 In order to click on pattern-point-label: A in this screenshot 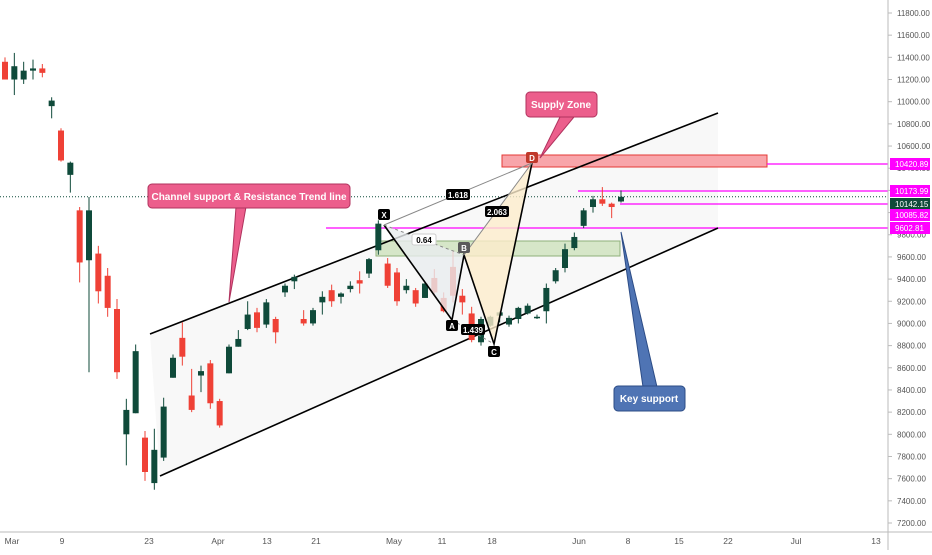, I will do `click(452, 326)`.